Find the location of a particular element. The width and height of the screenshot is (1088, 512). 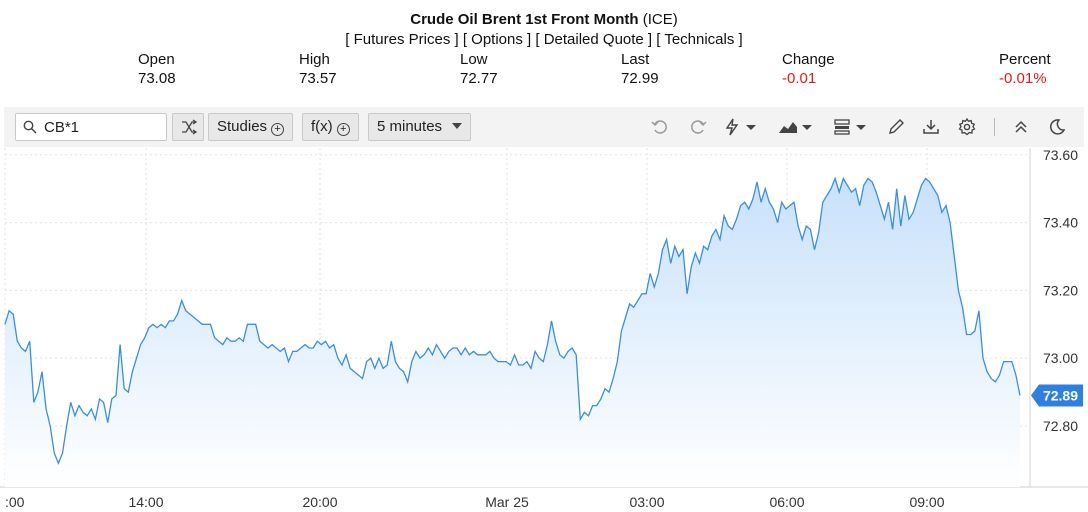

x-tick-label: 20:00 is located at coordinates (319, 502).